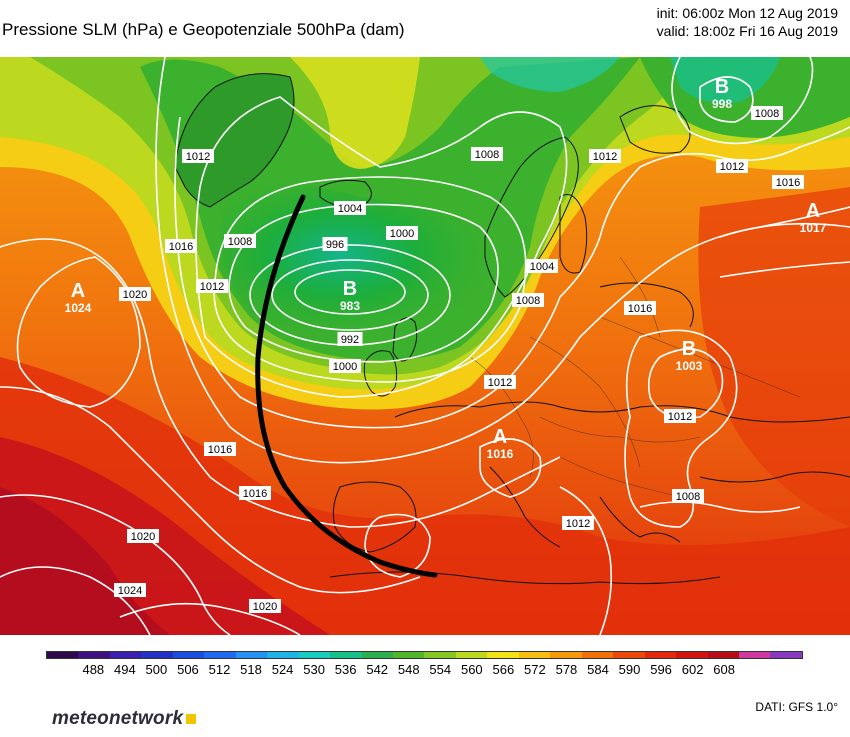 Image resolution: width=850 pixels, height=737 pixels. Describe the element at coordinates (346, 386) in the screenshot. I see `front-line` at that location.